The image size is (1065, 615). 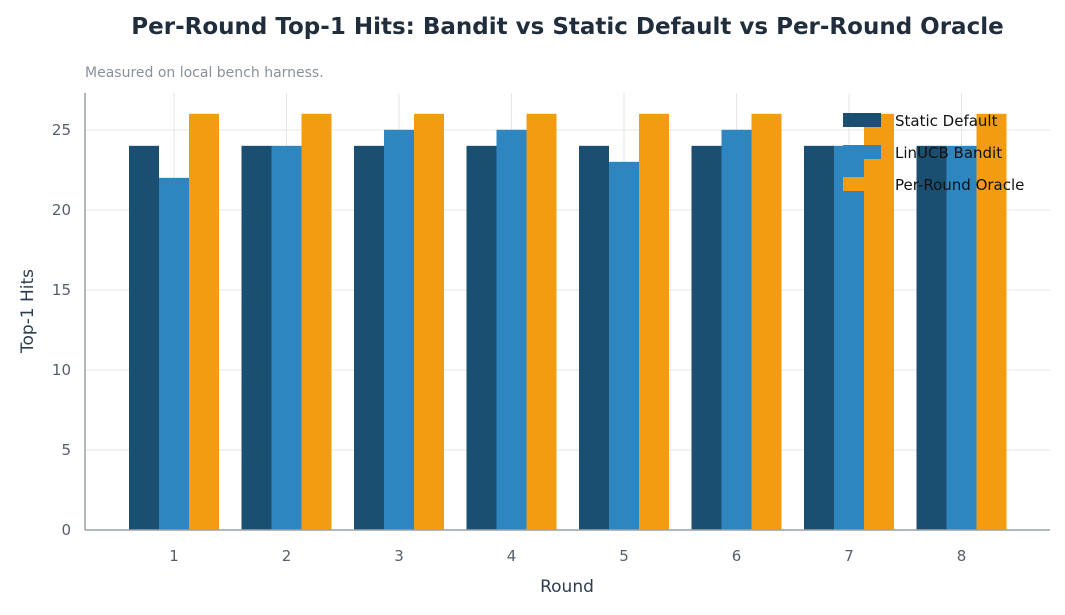 I want to click on y-tick-label: 5, so click(x=66, y=450).